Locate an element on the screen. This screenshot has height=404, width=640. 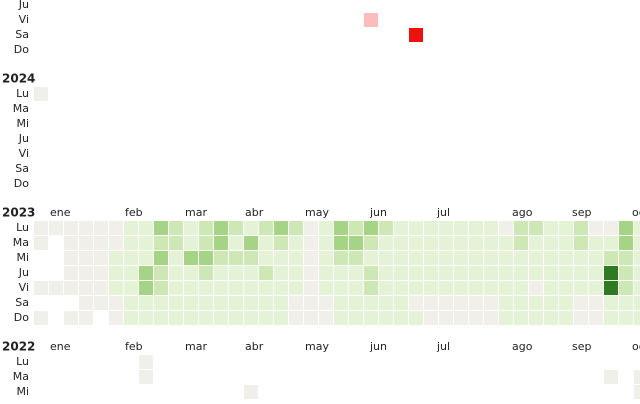
day-label: Vi is located at coordinates (24, 153).